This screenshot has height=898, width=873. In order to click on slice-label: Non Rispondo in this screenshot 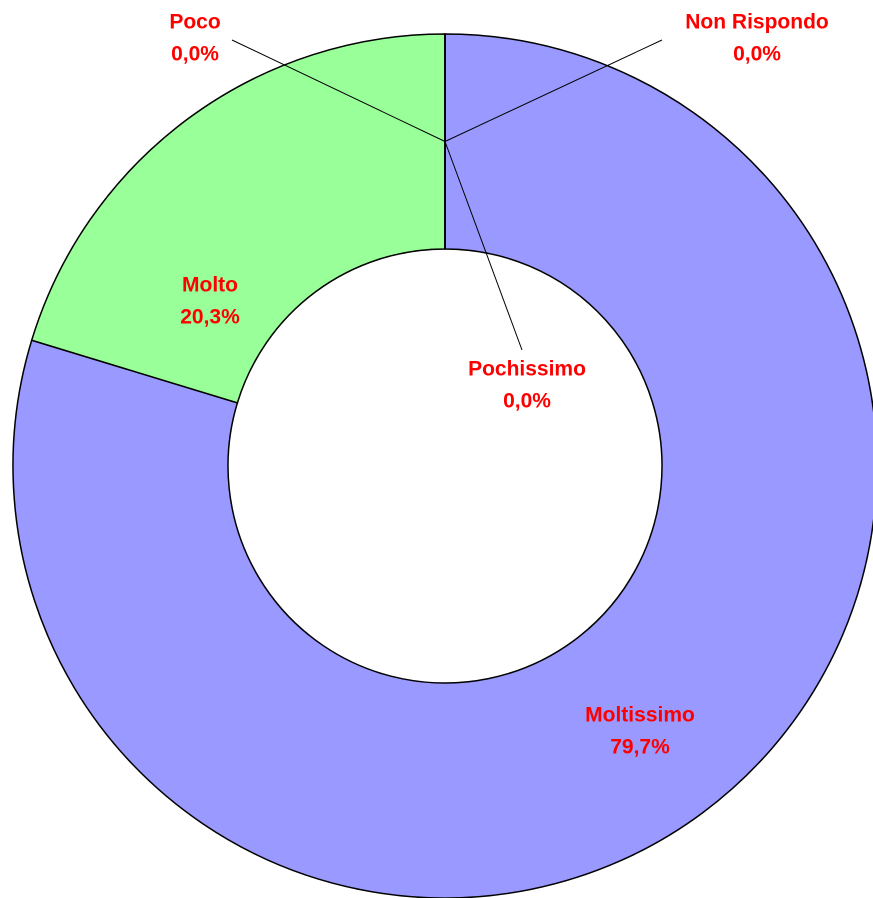, I will do `click(756, 22)`.